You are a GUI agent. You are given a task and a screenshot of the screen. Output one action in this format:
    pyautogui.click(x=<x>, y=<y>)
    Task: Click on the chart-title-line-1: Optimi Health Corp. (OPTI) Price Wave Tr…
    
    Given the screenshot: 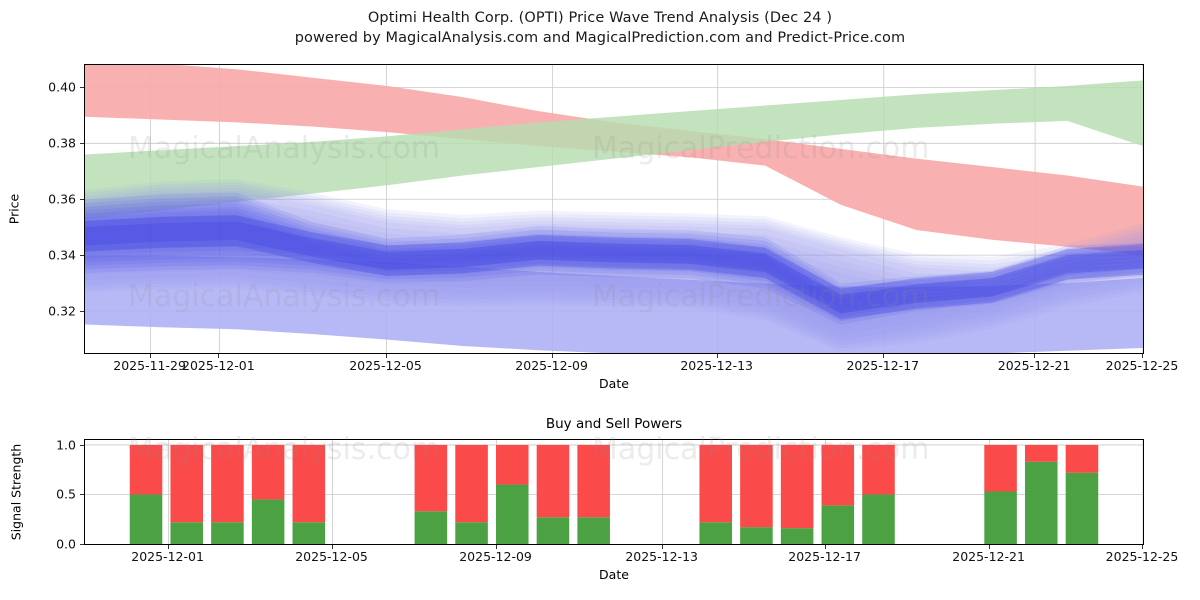 What is the action you would take?
    pyautogui.click(x=600, y=18)
    